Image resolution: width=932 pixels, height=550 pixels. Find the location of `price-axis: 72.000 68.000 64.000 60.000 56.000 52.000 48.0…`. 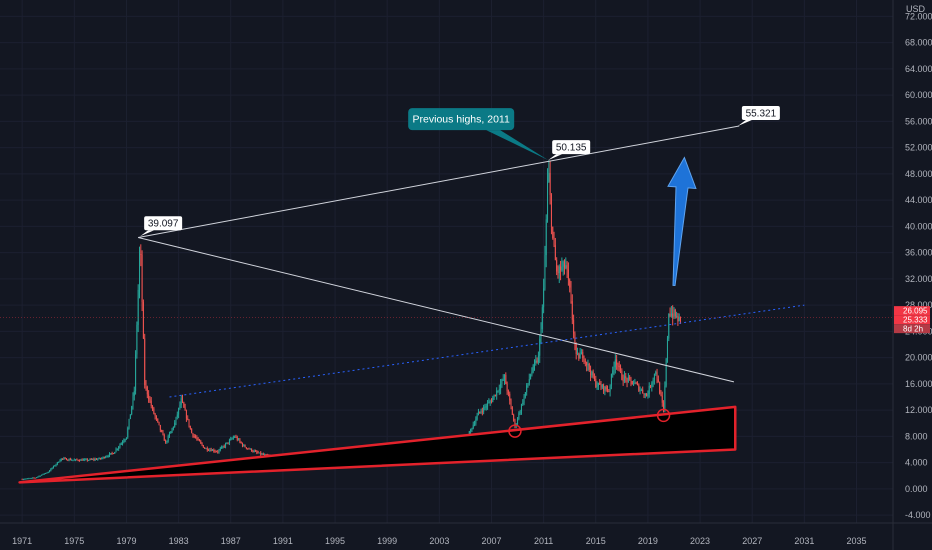

price-axis: 72.000 68.000 64.000 60.000 56.000 52.000 48.0… is located at coordinates (912, 275).